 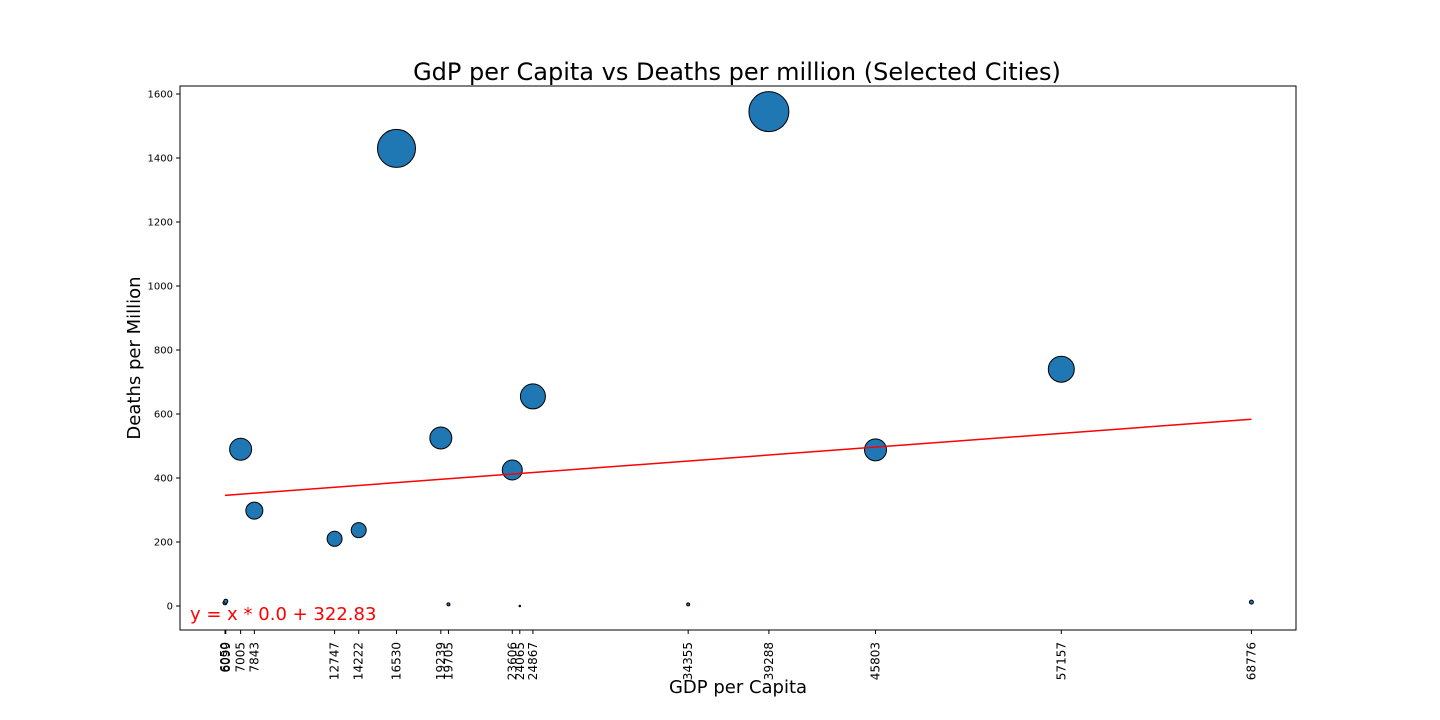 I want to click on x-tick-label: 39288, so click(x=769, y=661).